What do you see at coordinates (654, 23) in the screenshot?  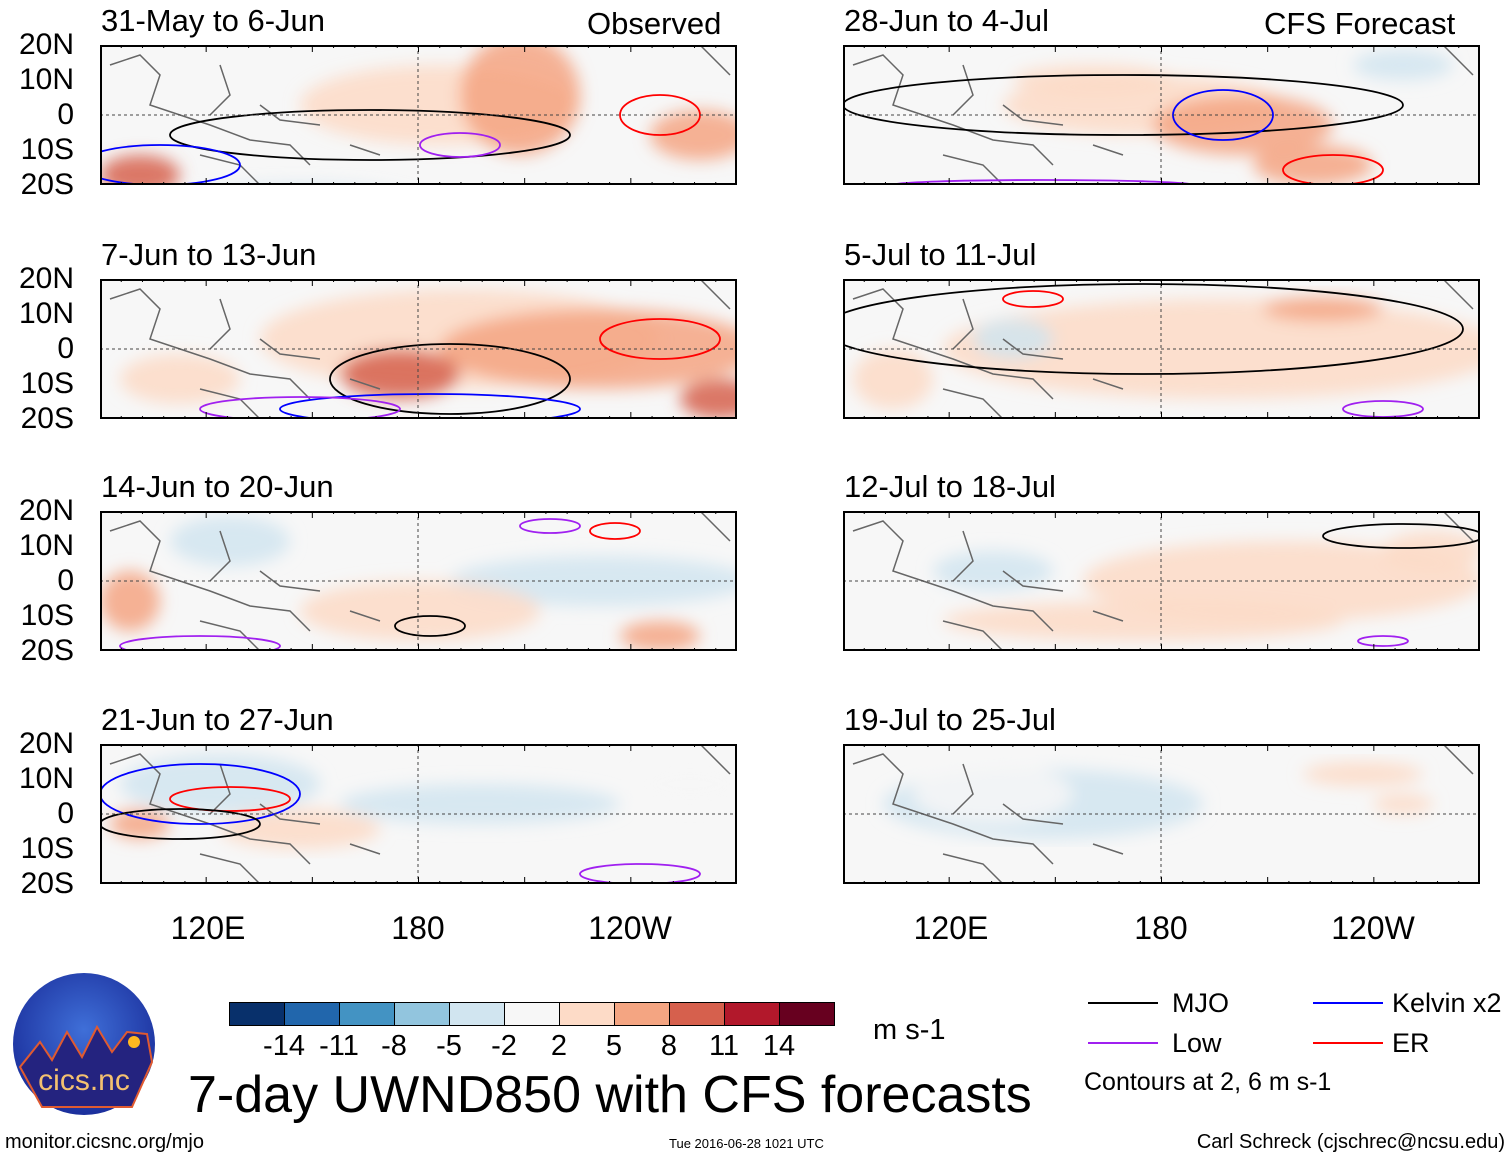 I see `observed-label: Observed` at bounding box center [654, 23].